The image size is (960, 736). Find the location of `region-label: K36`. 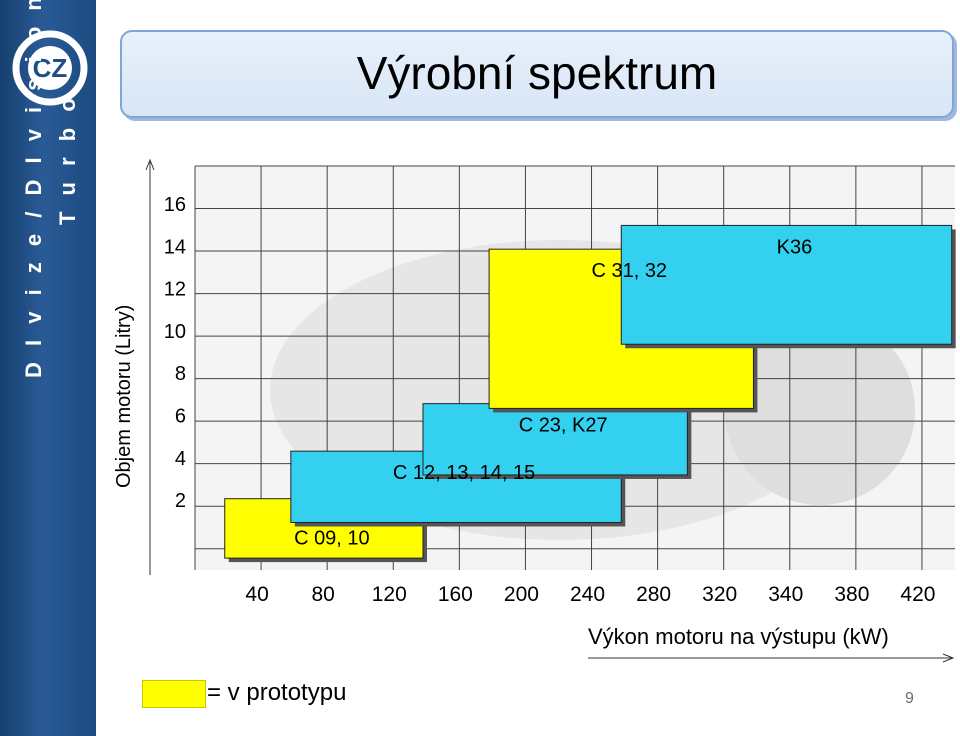

region-label: K36 is located at coordinates (795, 247).